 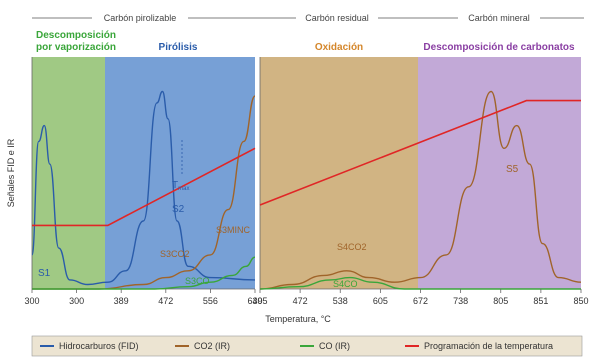 What do you see at coordinates (178, 209) in the screenshot?
I see `s2-label: S2` at bounding box center [178, 209].